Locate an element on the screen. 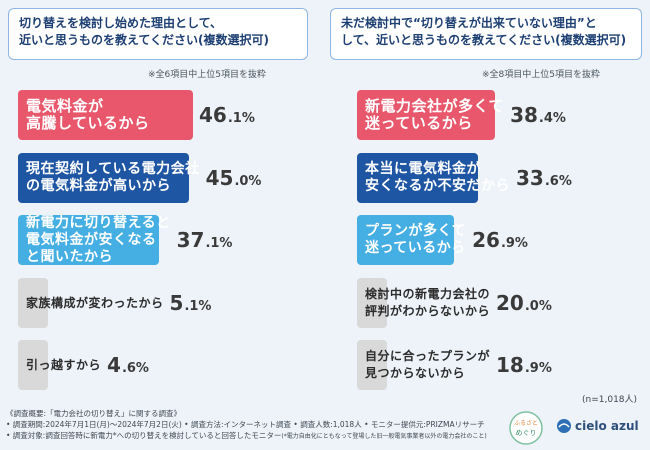 The image size is (650, 450). value-int: 37 is located at coordinates (190, 240).